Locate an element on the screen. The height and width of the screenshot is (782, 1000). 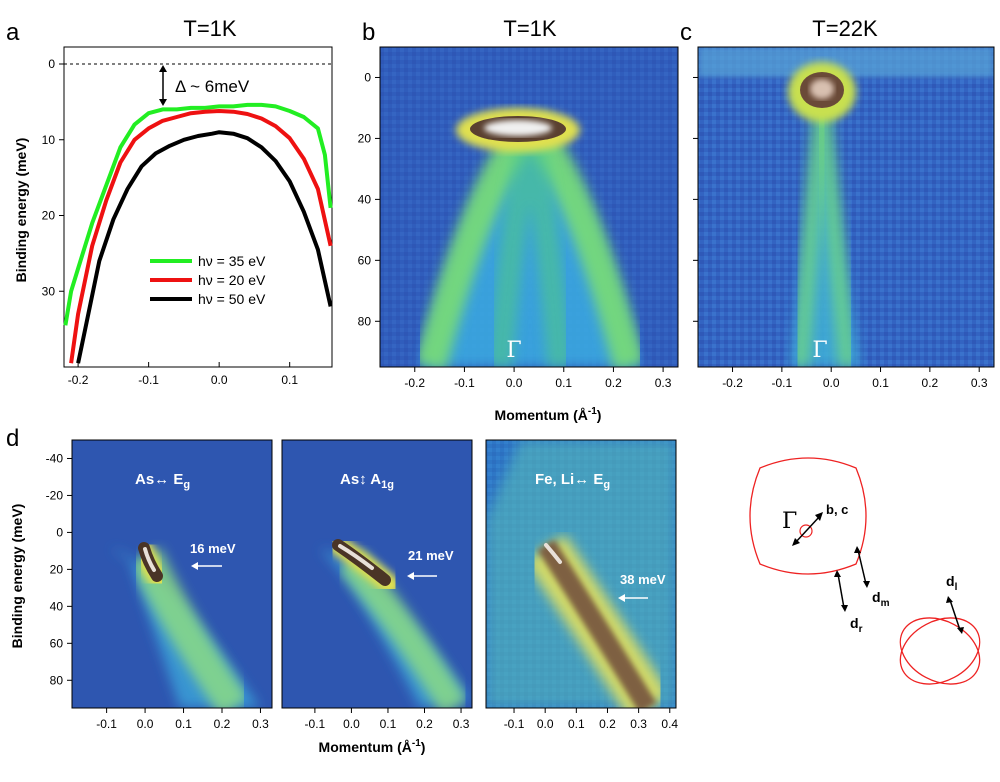
panel-d2-x-ticks: -0.1 0.0 0.1 0.2 0.3 is located at coordinates (387, 719).